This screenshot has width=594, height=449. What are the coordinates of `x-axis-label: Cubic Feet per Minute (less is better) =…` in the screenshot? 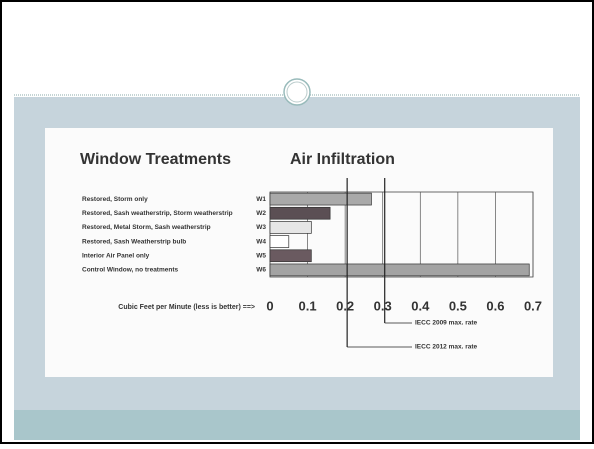 It's located at (186, 307).